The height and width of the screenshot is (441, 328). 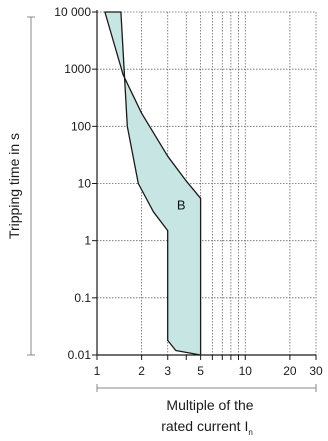 I want to click on x-axis-title-bracket, so click(x=206, y=388).